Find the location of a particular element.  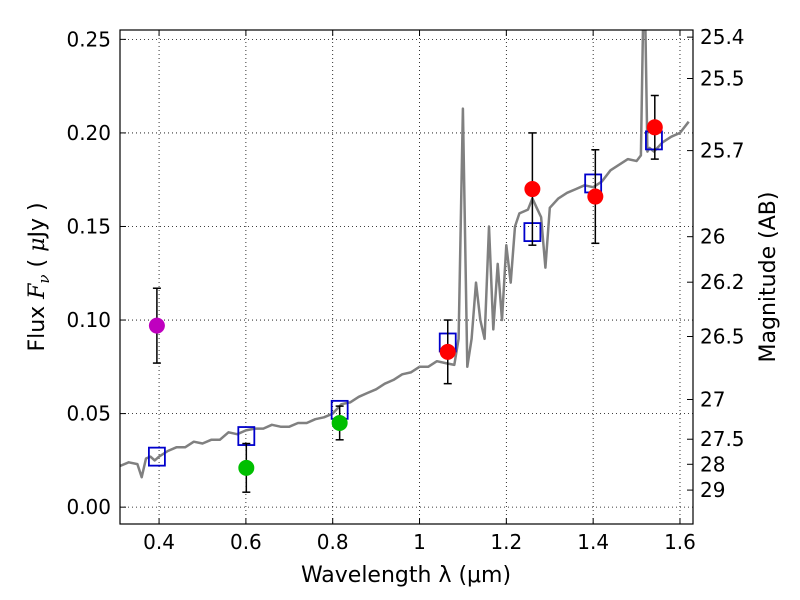

right-axis-title: Magnitude (AB) is located at coordinates (768, 277).